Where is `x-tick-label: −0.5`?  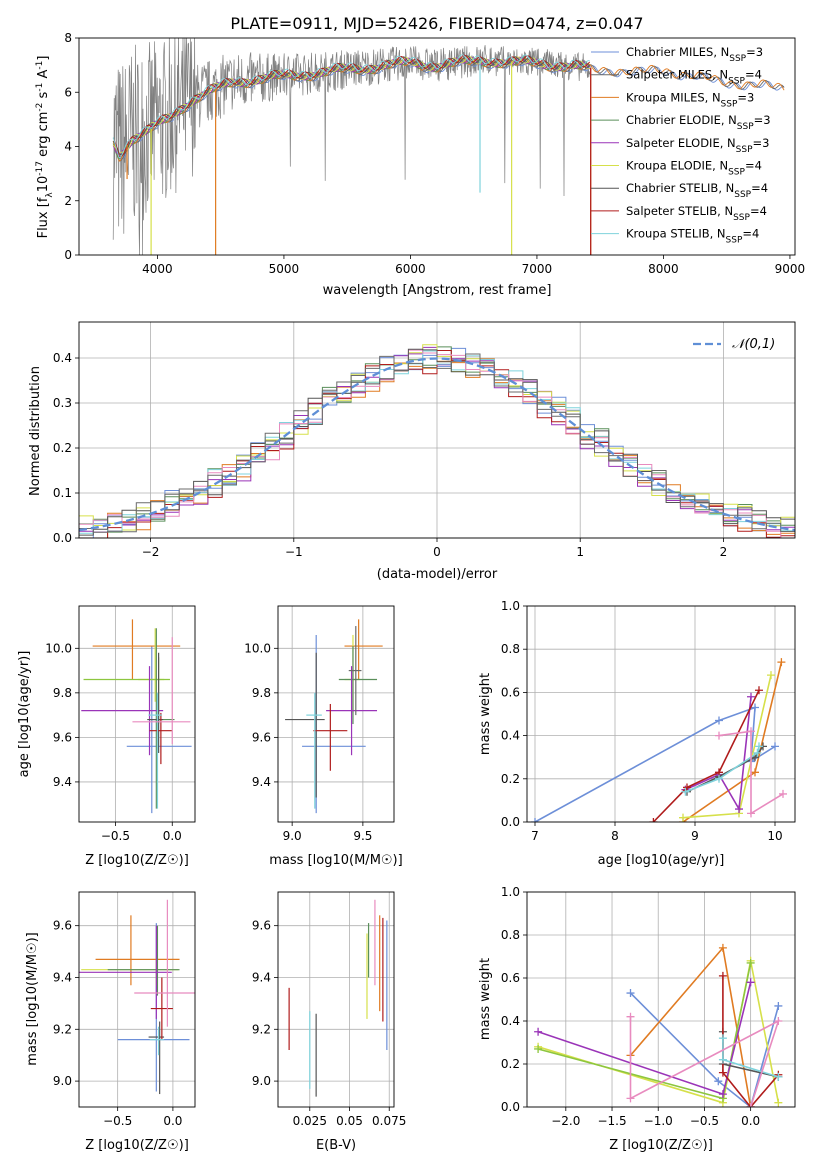
x-tick-label: −0.5 is located at coordinates (117, 1121).